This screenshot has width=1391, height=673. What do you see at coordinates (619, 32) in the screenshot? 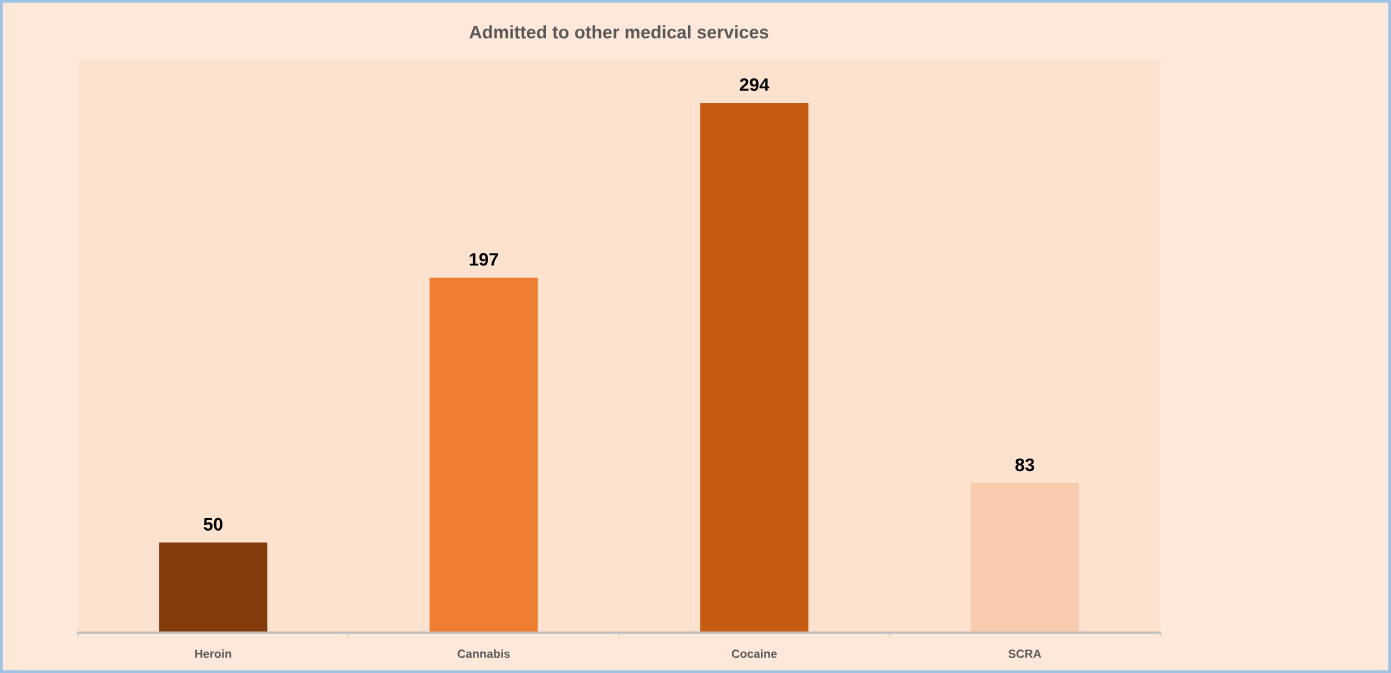
I see `chart-title: Admitted to other medical services` at bounding box center [619, 32].